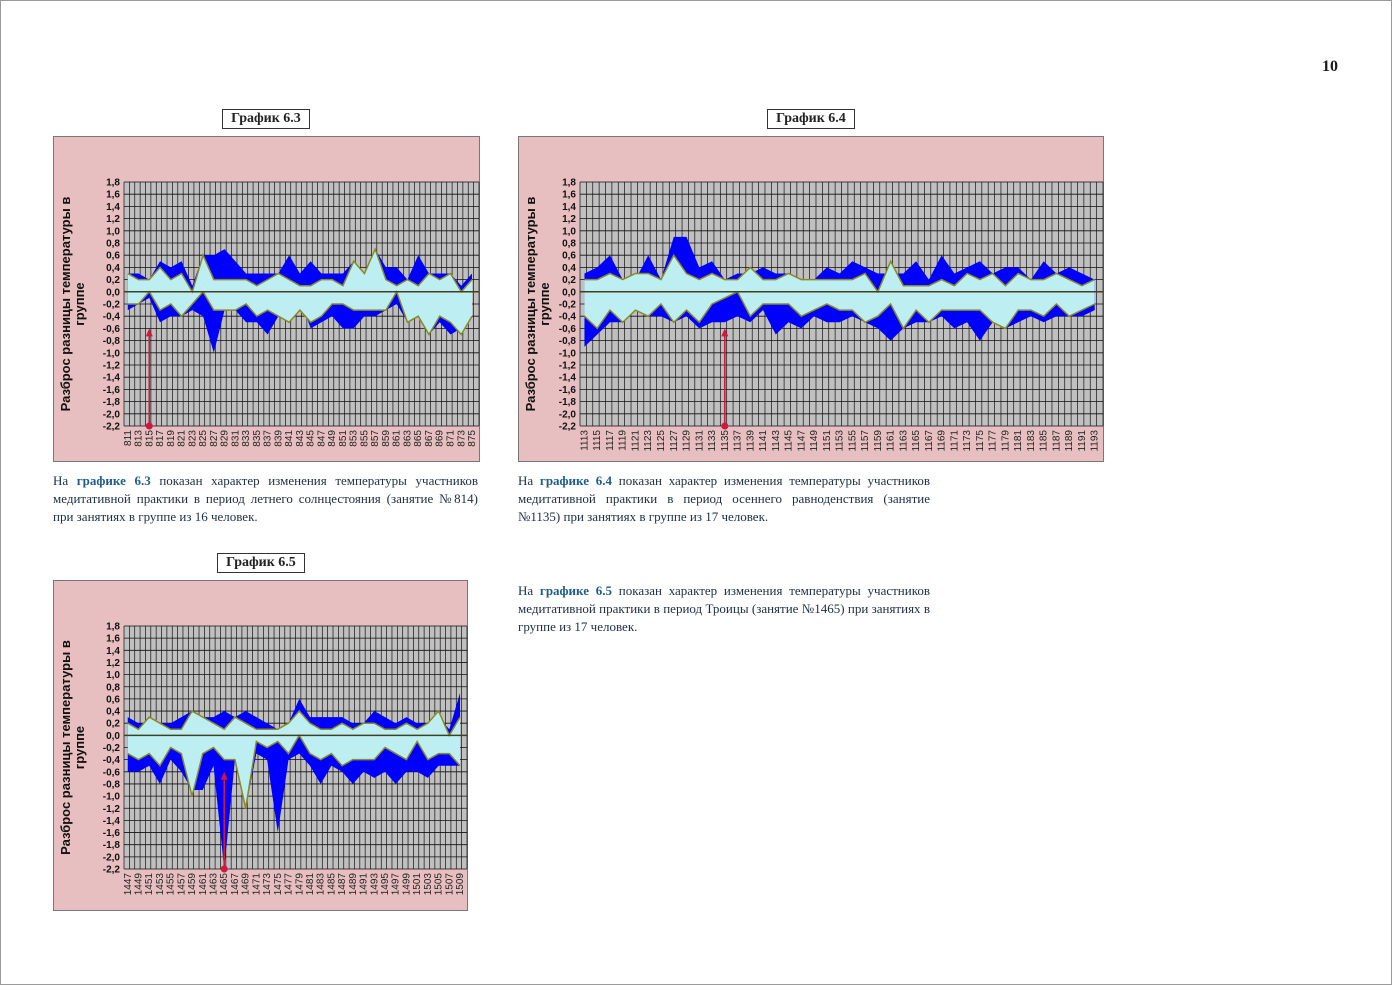 The width and height of the screenshot is (1392, 985). Describe the element at coordinates (1031, 441) in the screenshot. I see `x-tick-label: 1183` at that location.